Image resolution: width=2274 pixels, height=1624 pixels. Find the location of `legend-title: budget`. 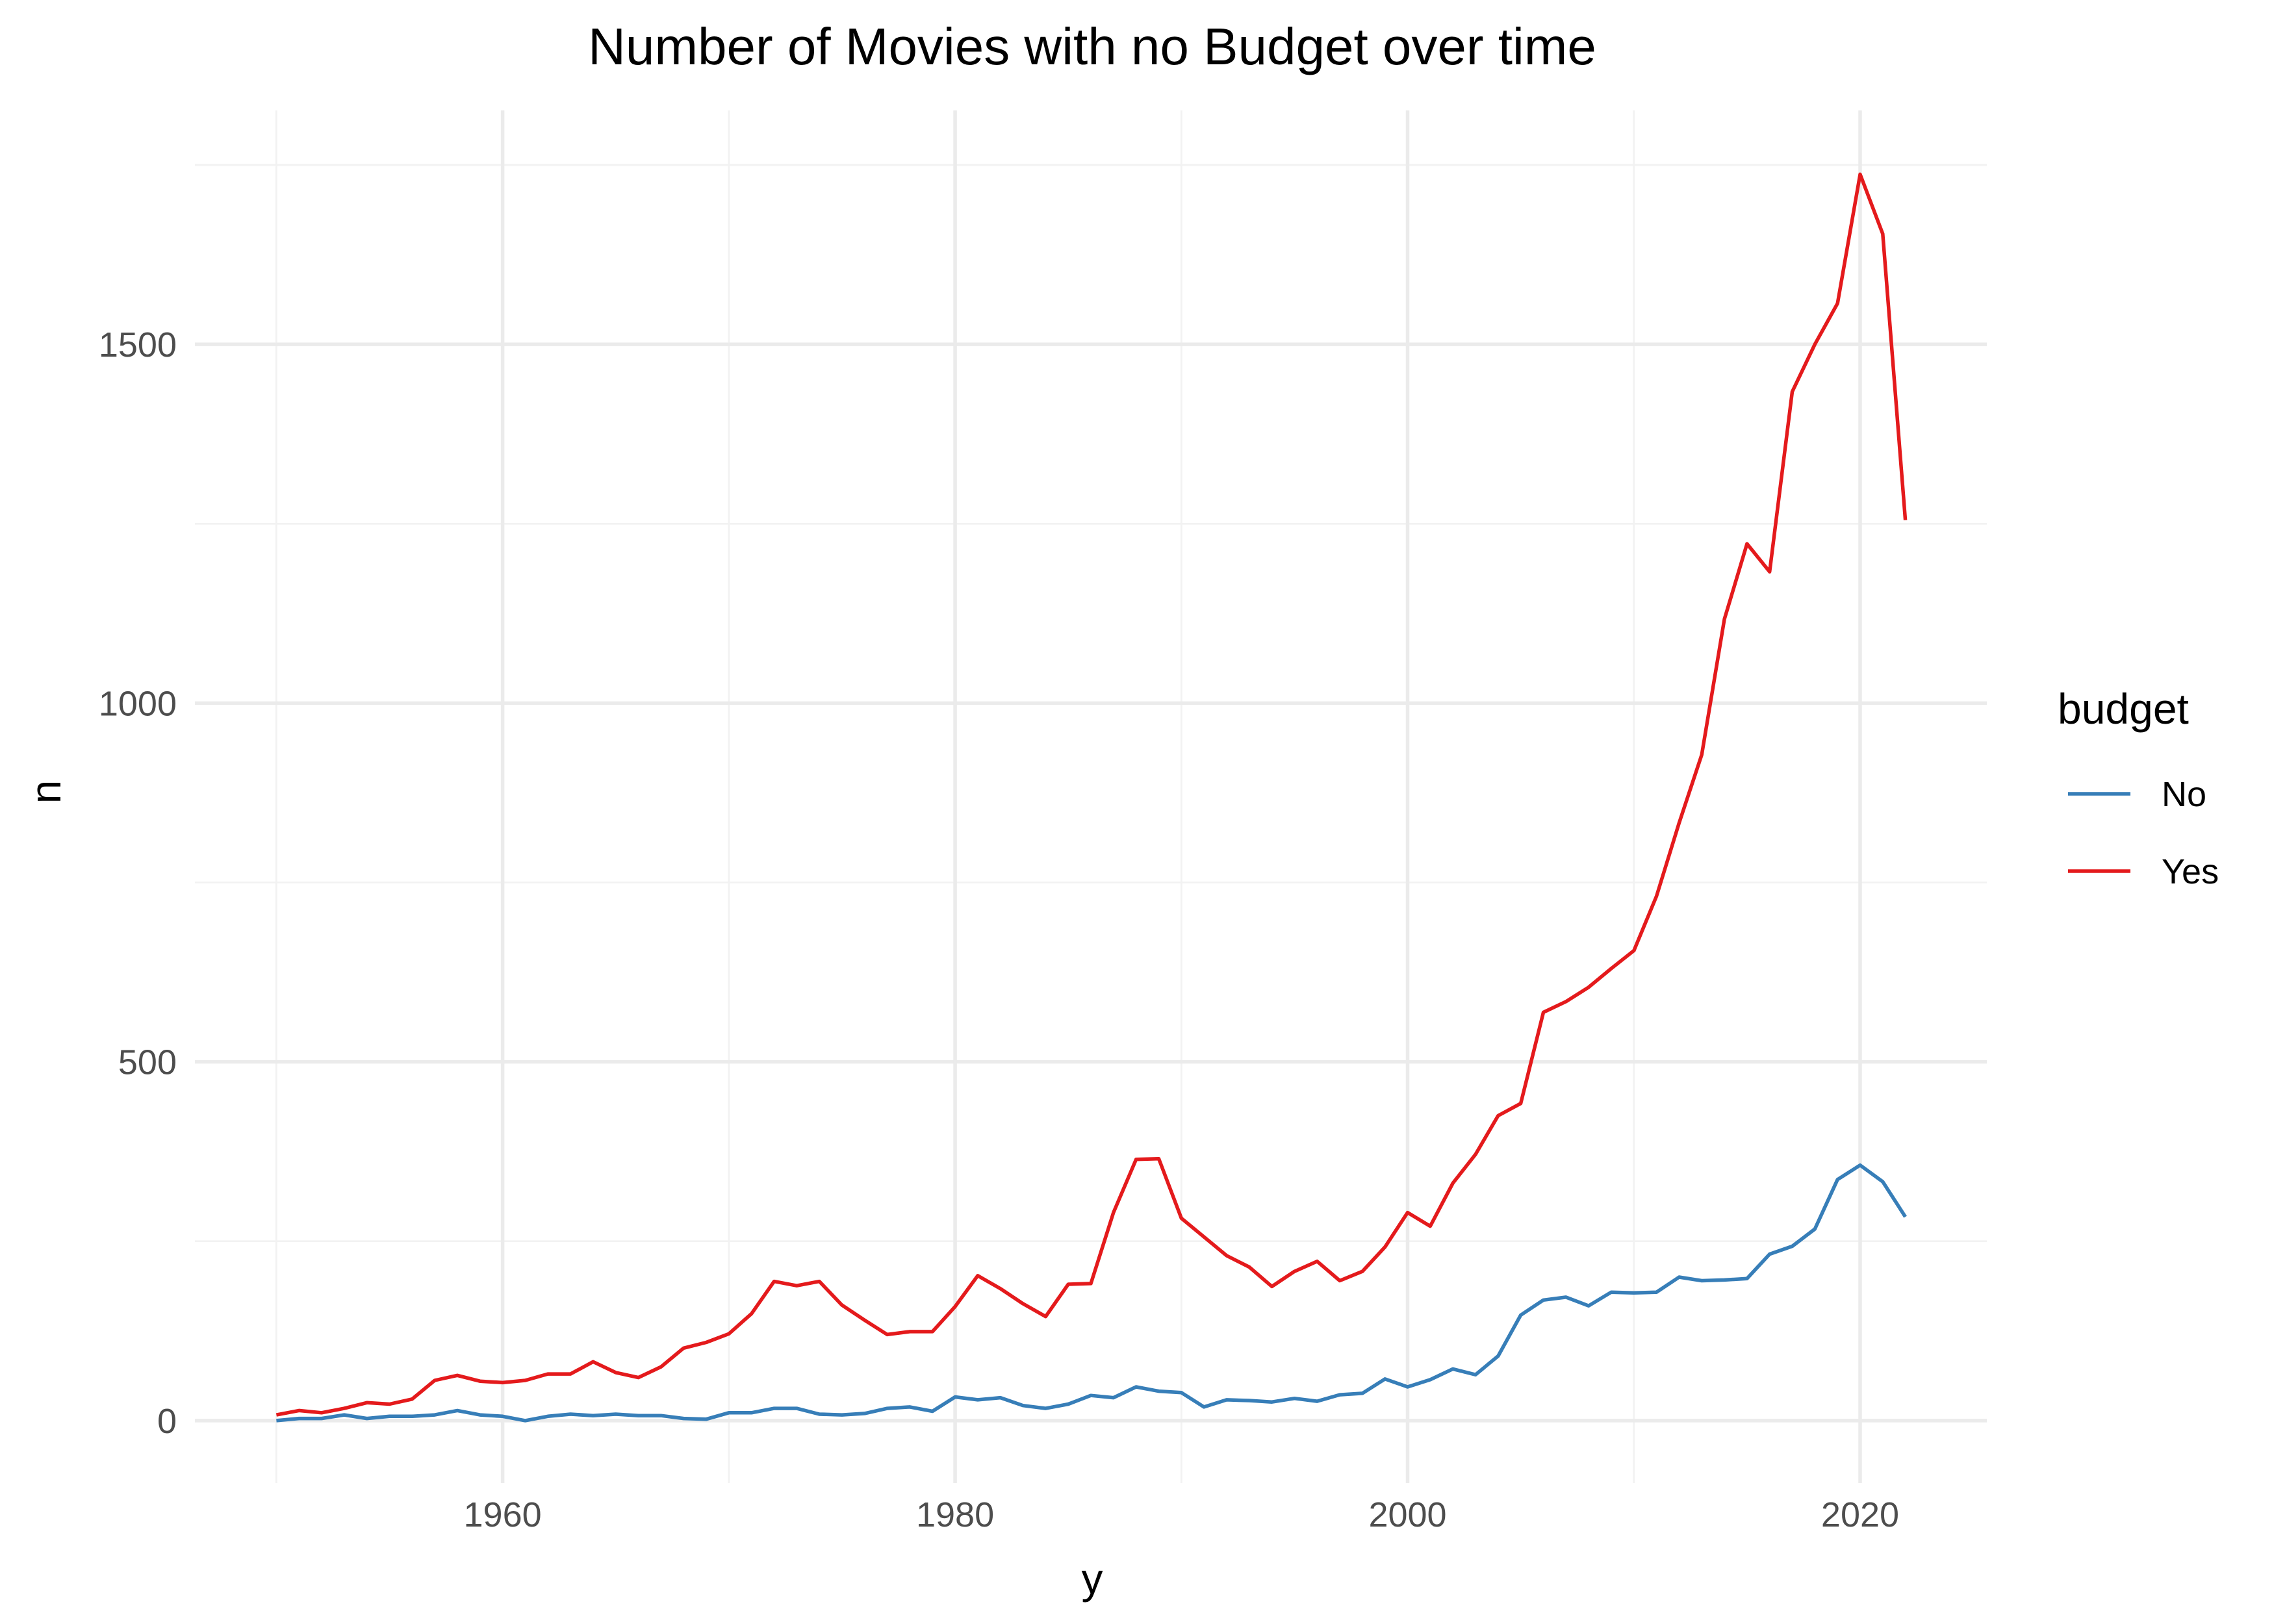

legend-title: budget is located at coordinates (2123, 709).